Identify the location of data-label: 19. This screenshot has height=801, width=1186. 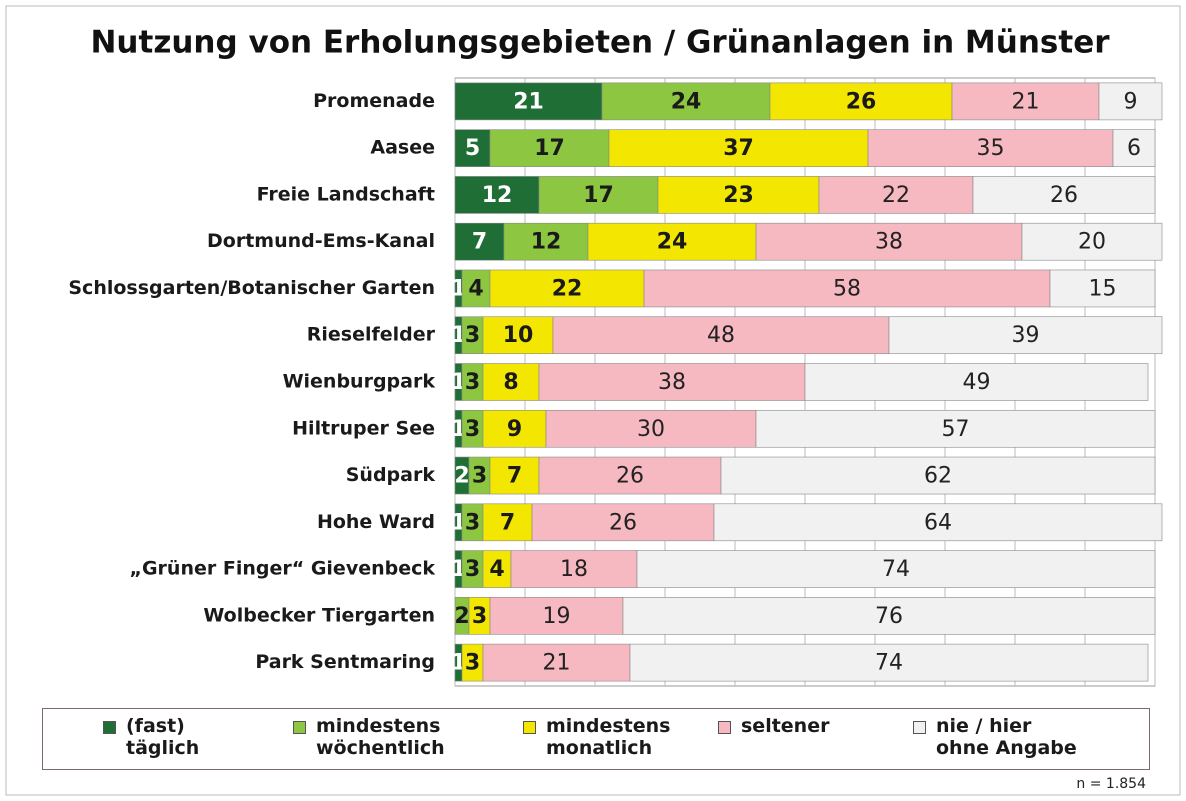
(557, 616).